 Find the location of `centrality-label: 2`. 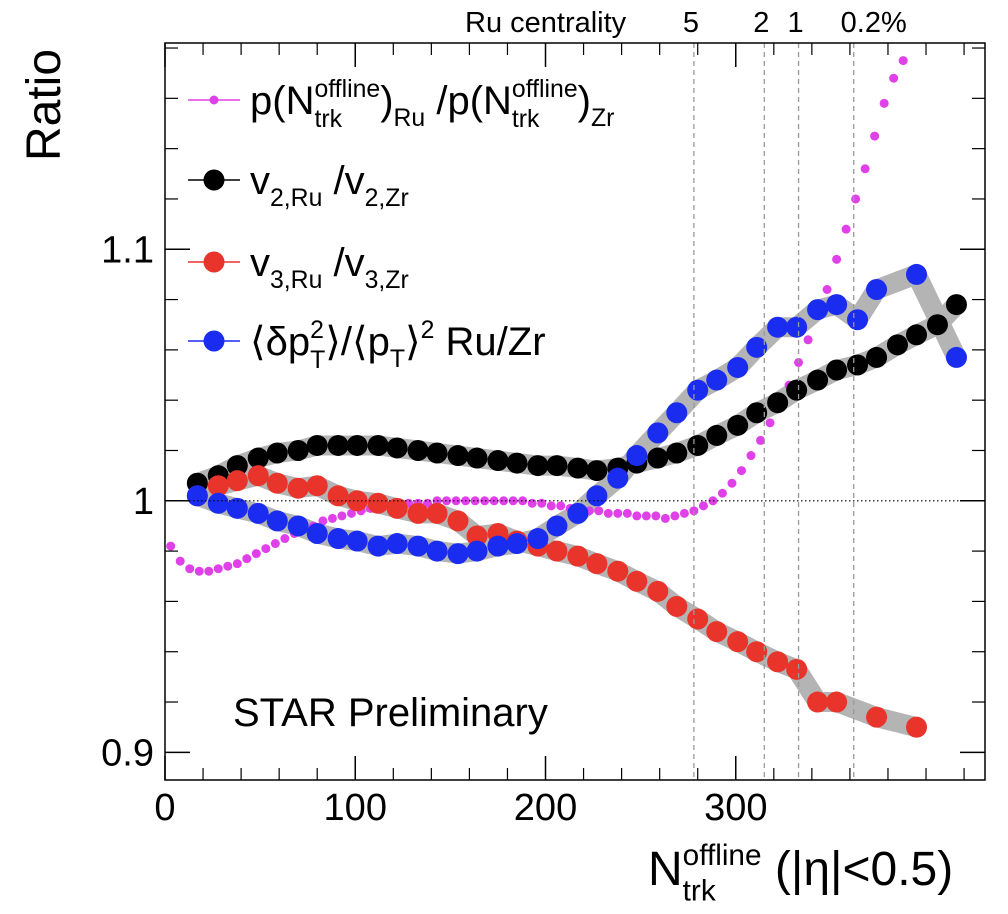

centrality-label: 2 is located at coordinates (761, 23).